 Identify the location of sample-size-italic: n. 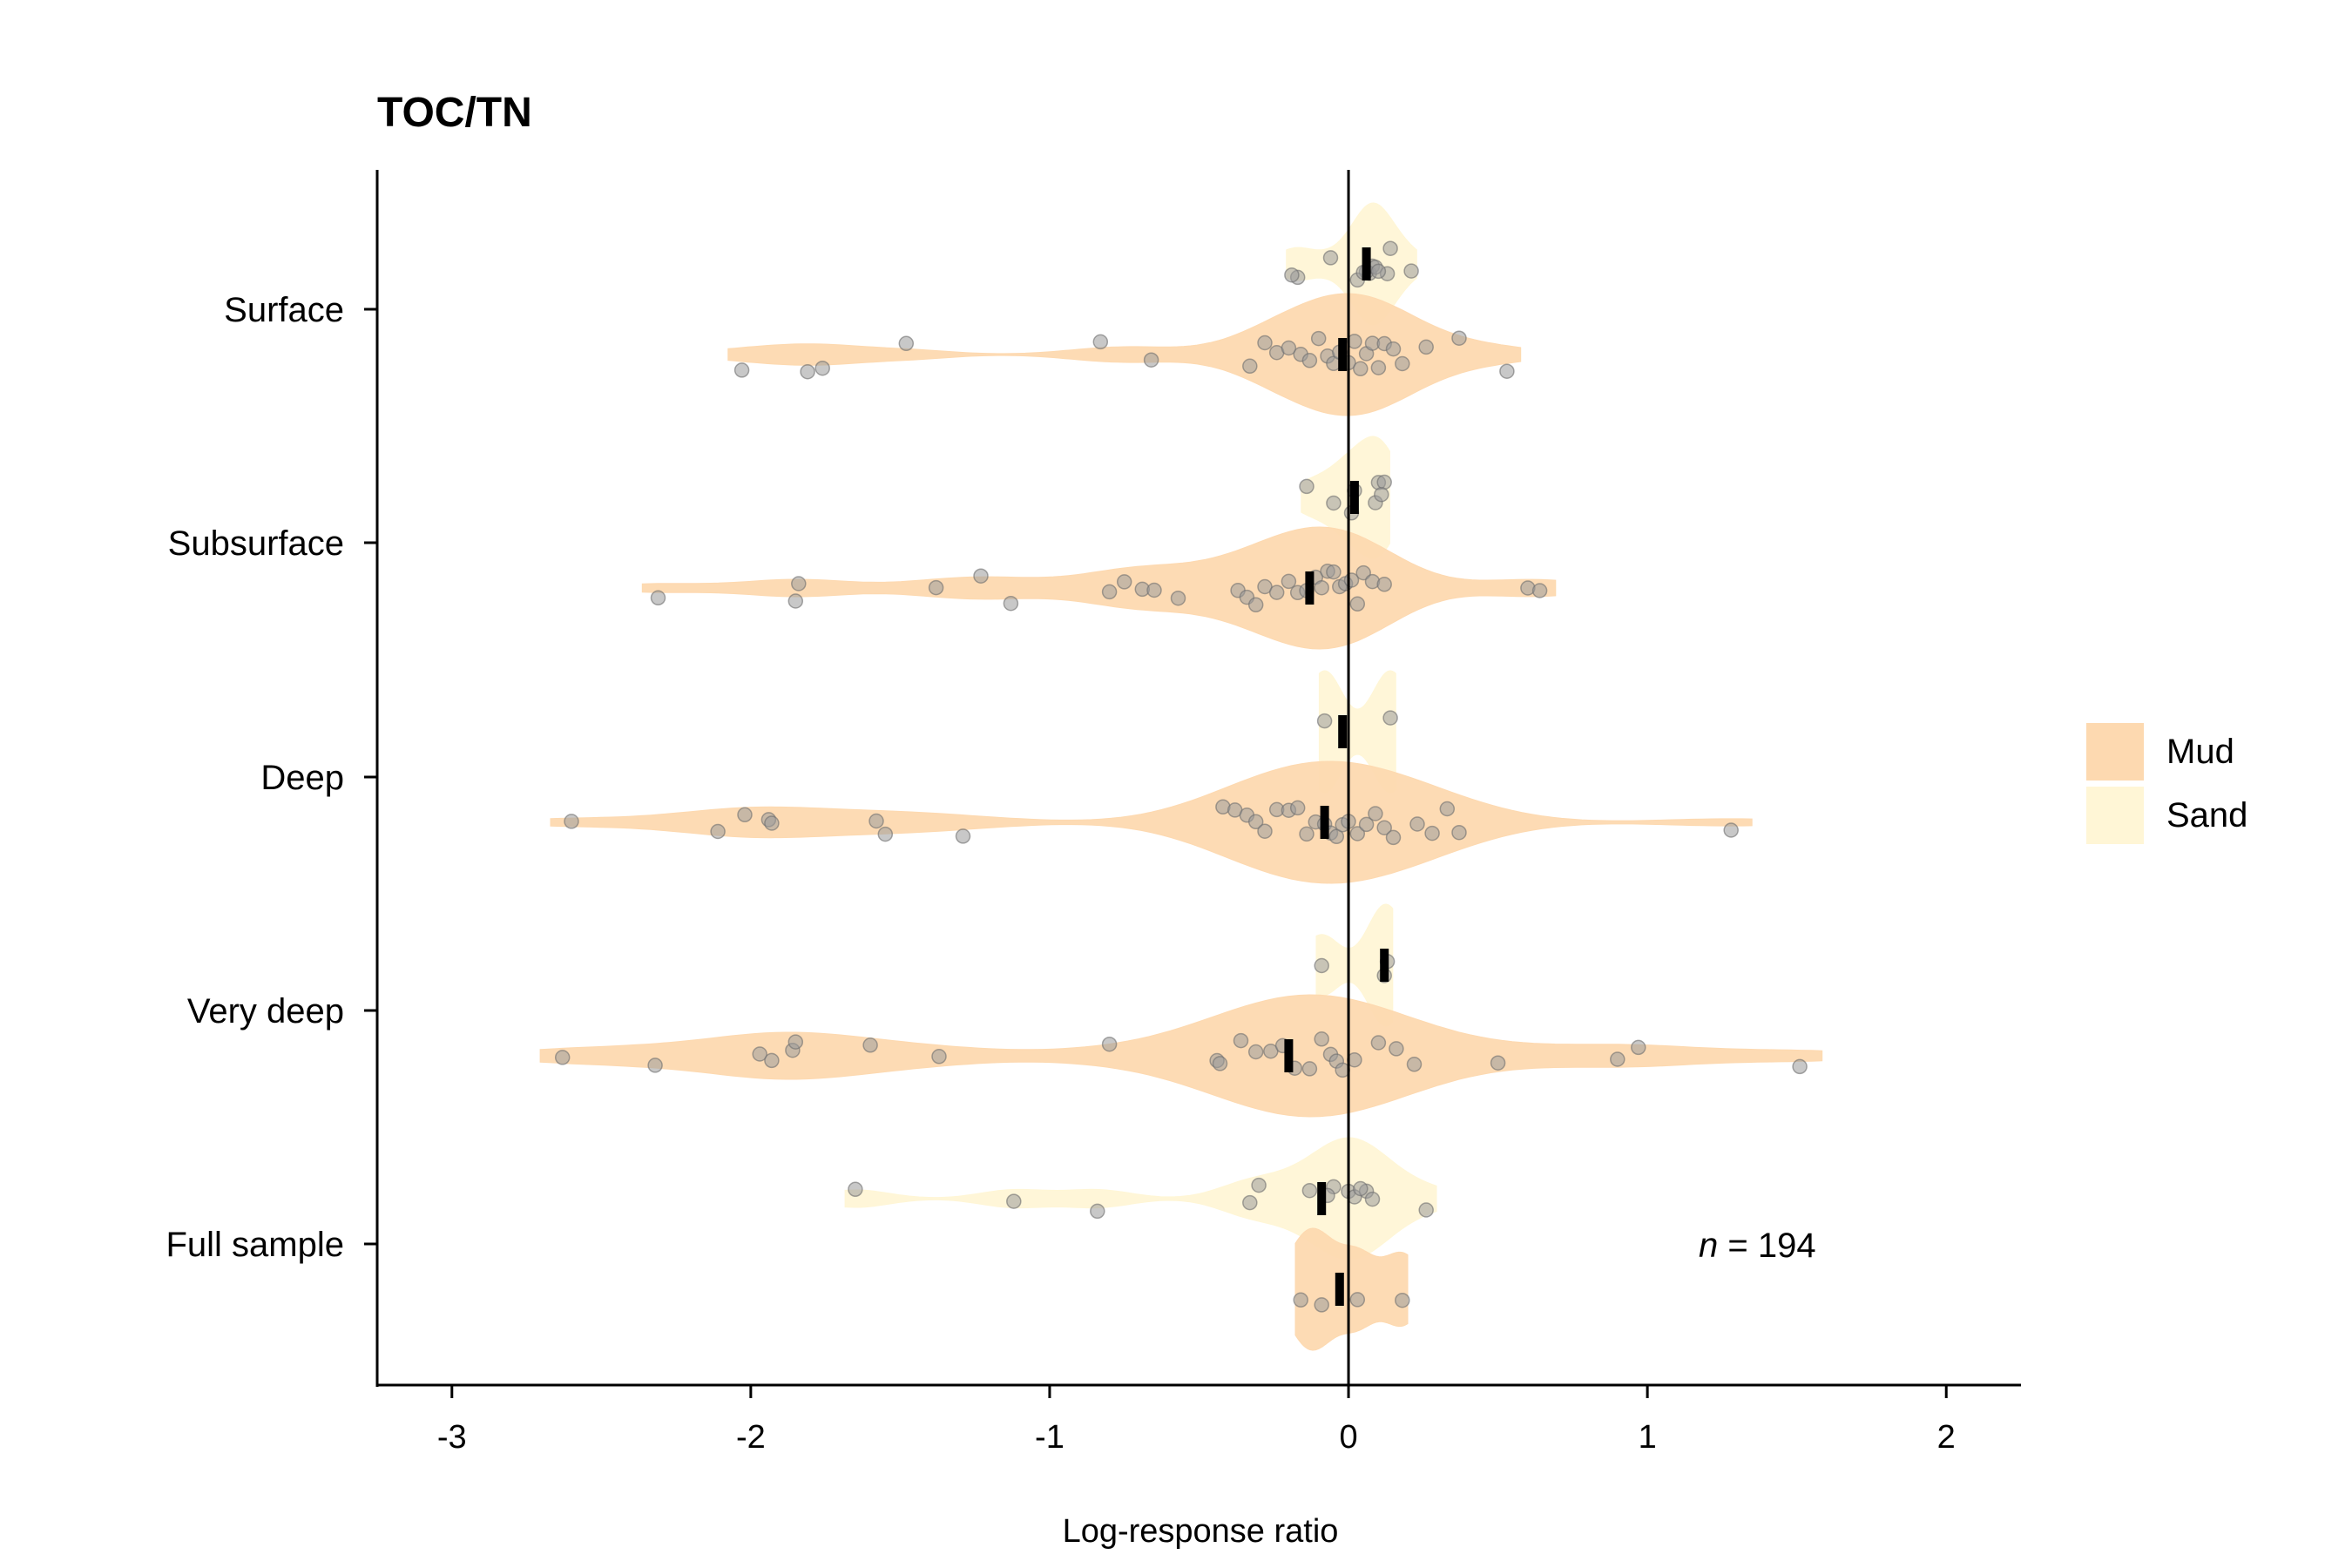
(1708, 1246).